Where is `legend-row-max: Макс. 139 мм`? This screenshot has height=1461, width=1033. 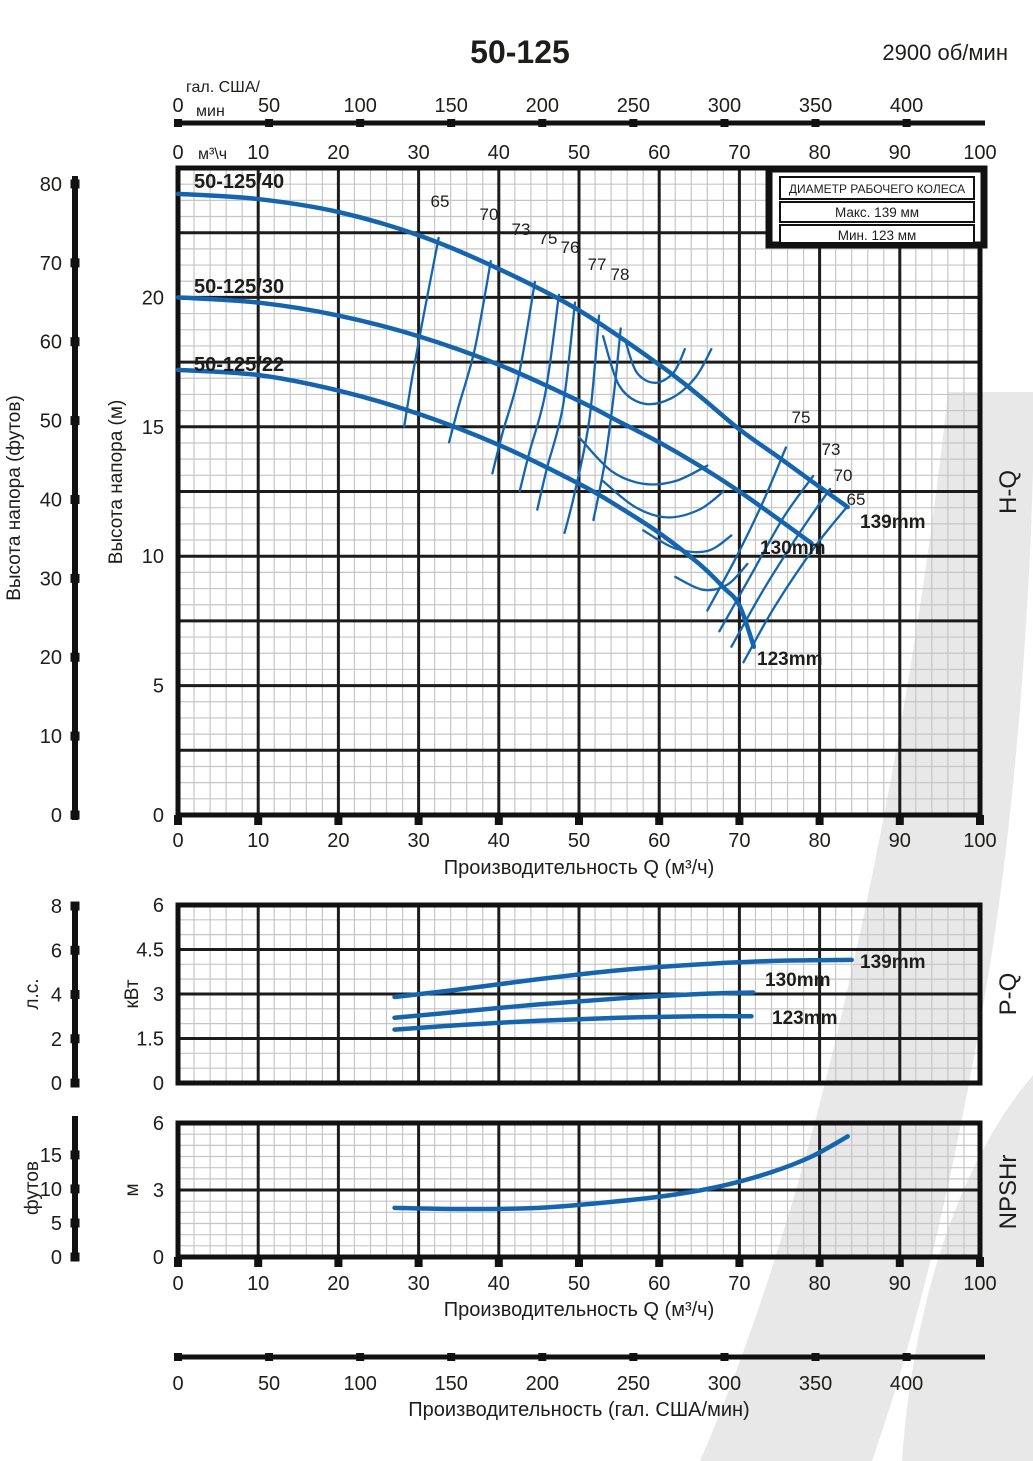 legend-row-max: Макс. 139 мм is located at coordinates (877, 212).